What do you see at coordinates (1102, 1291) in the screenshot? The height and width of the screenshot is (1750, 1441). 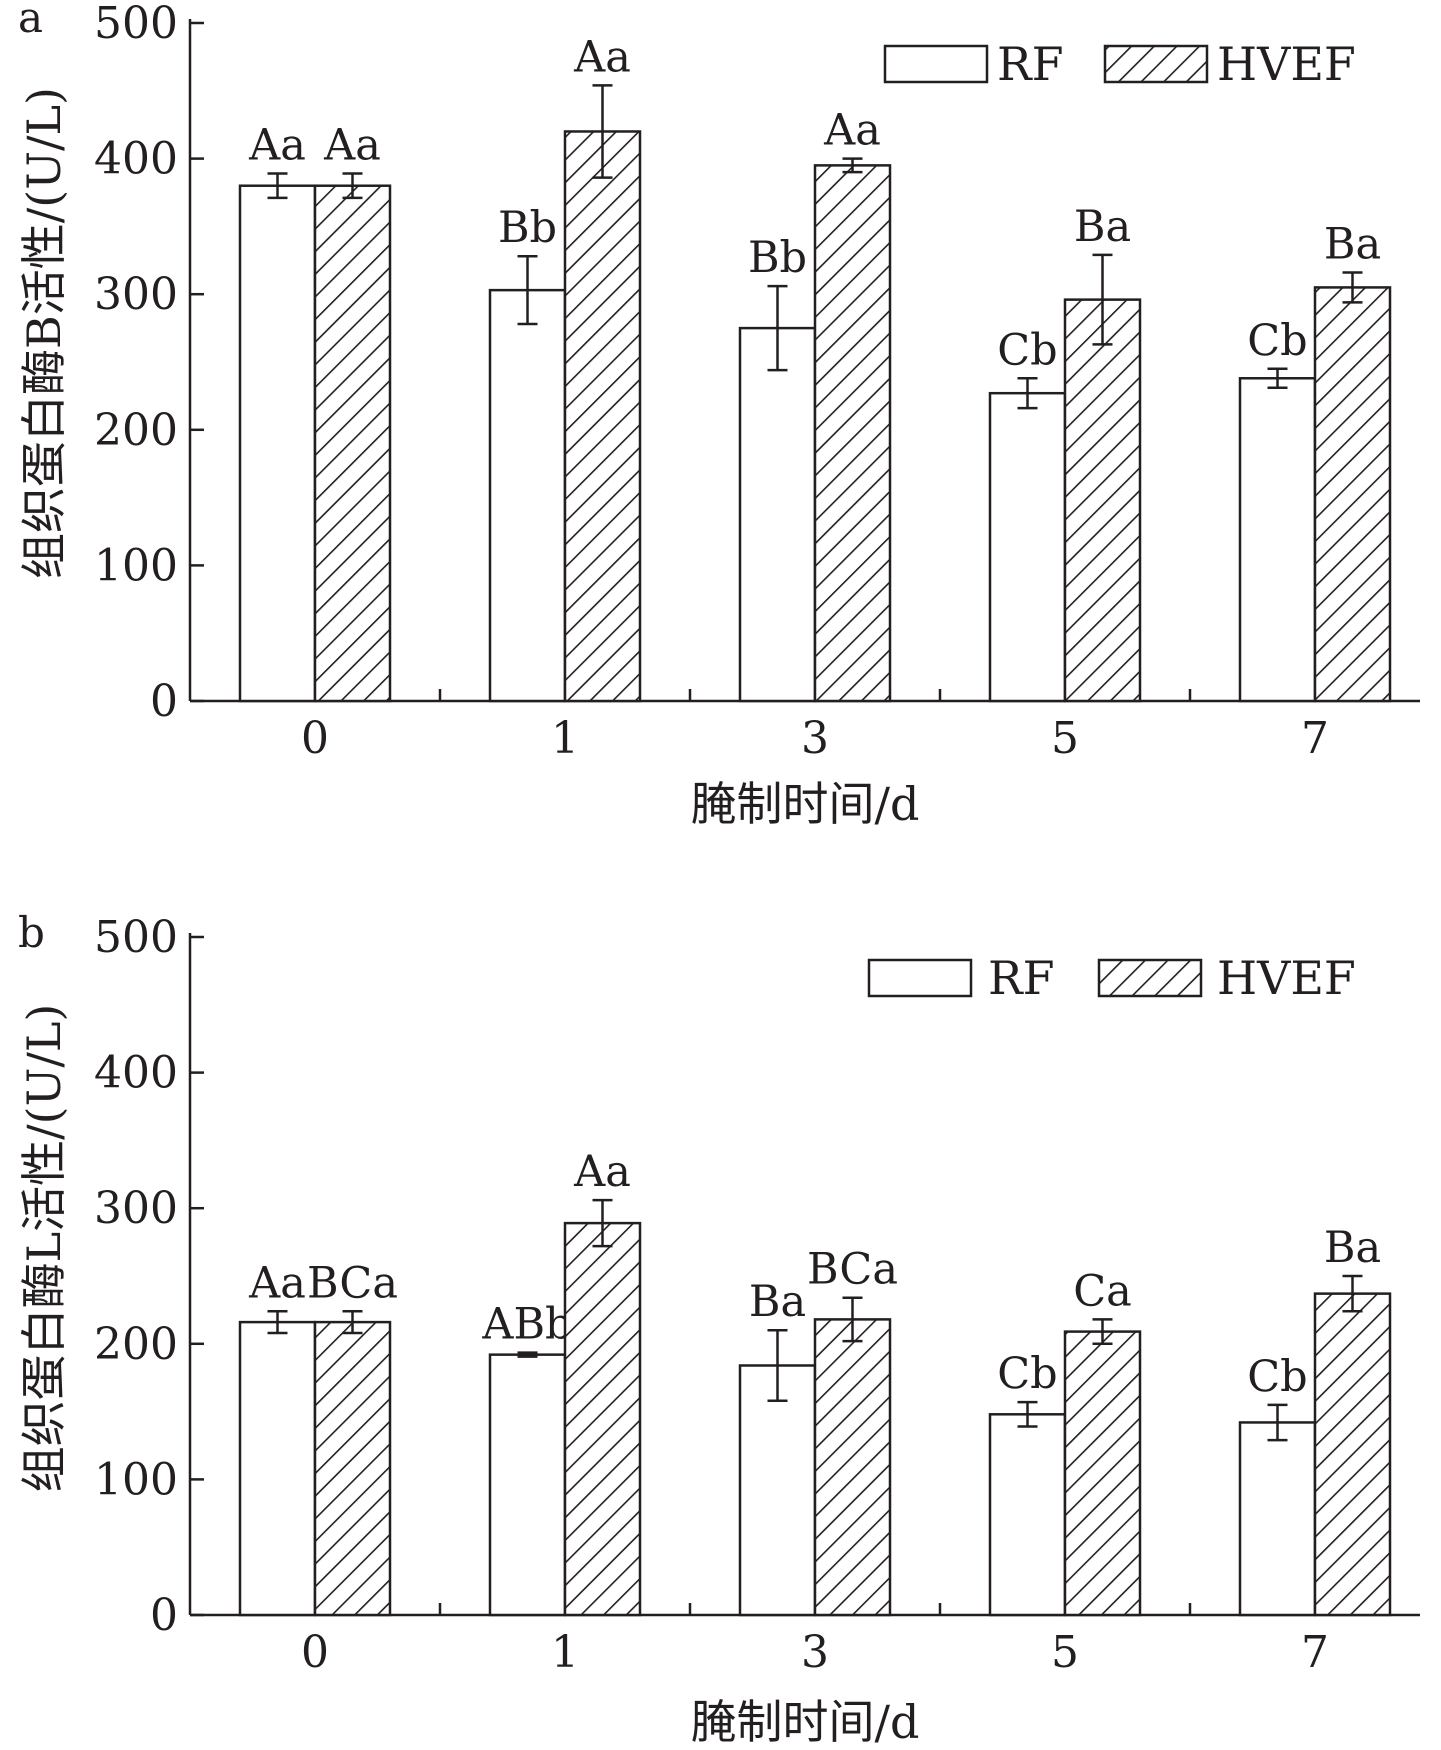 I see `significance-label: Ca` at bounding box center [1102, 1291].